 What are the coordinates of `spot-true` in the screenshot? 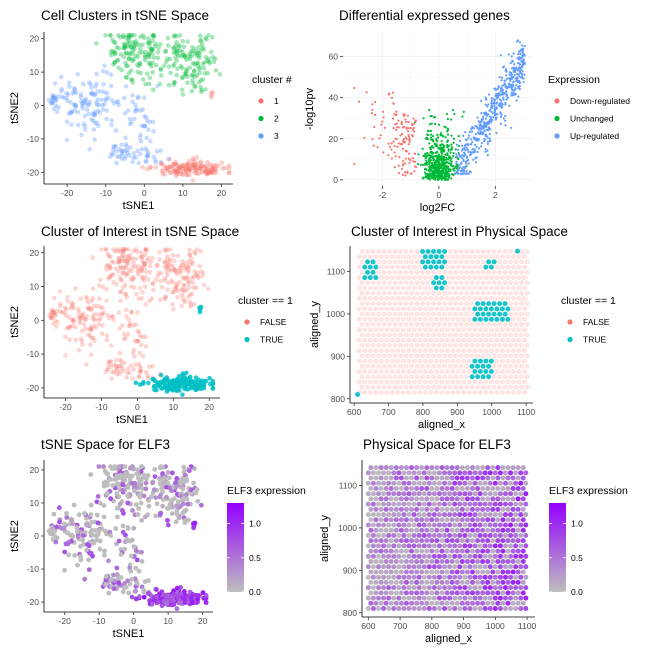 It's located at (483, 303).